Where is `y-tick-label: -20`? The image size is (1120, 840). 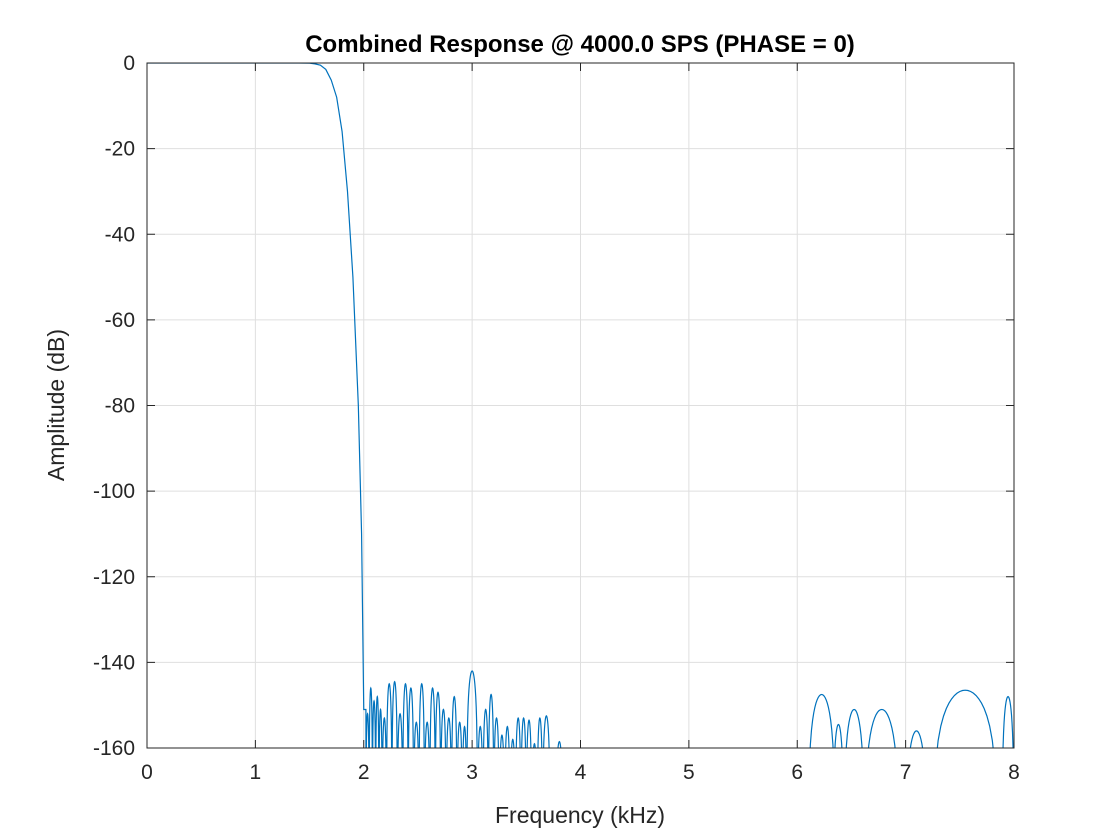 y-tick-label: -20 is located at coordinates (120, 149).